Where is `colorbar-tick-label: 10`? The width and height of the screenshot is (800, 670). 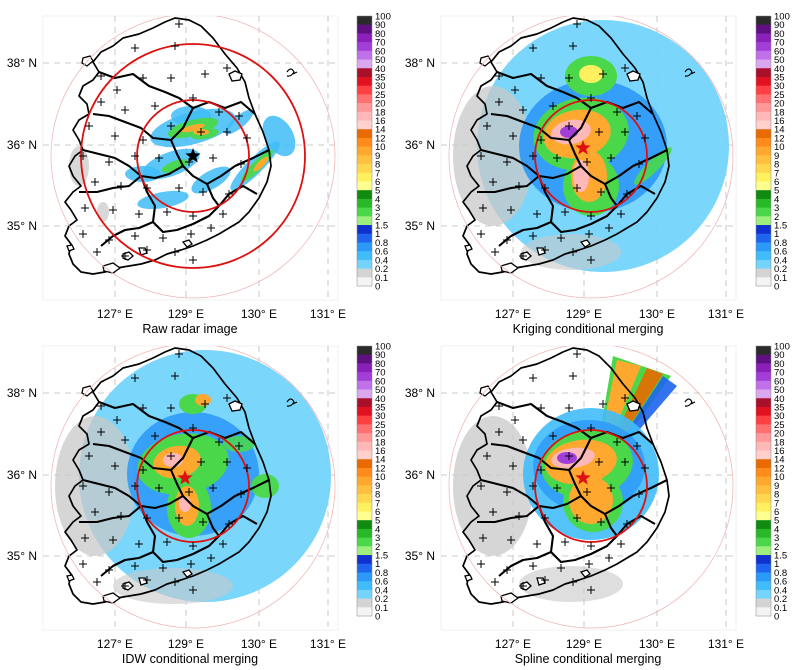
colorbar-tick-label: 10 is located at coordinates (380, 147).